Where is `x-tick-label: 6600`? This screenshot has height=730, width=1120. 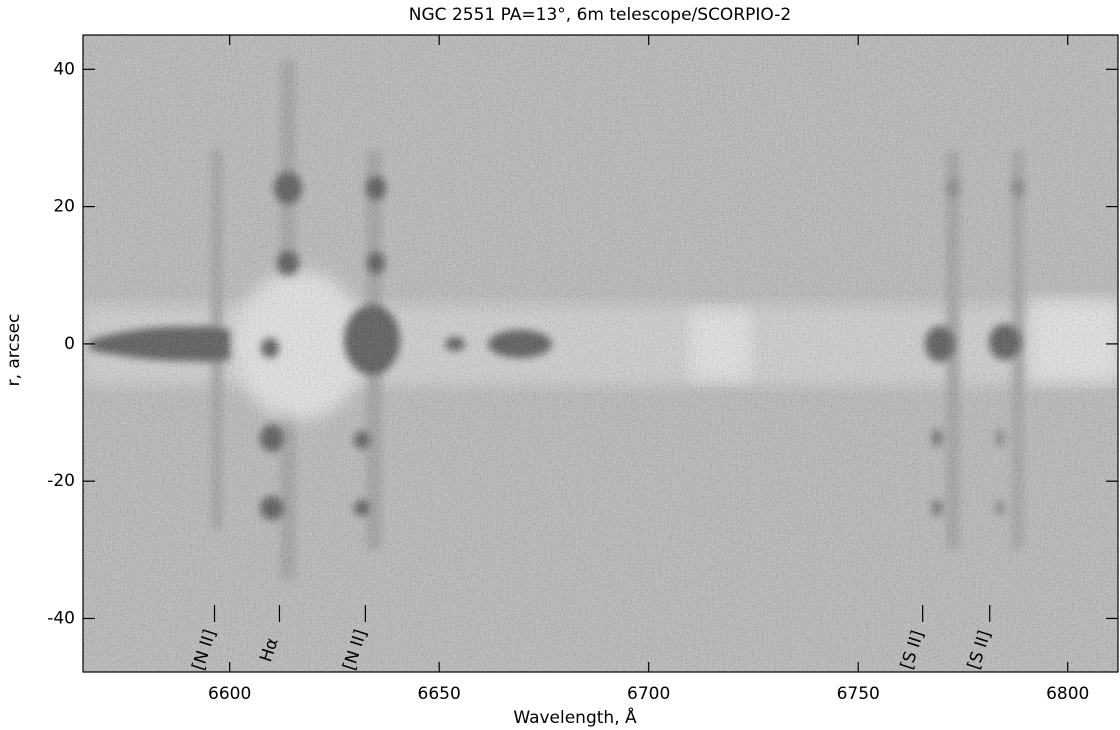
x-tick-label: 6600 is located at coordinates (229, 694).